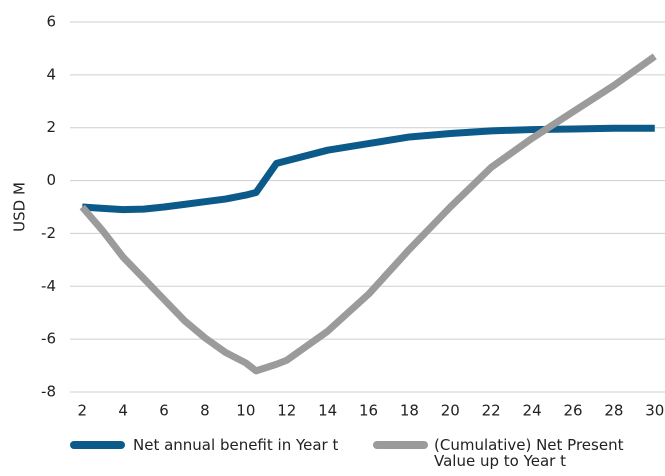  I want to click on x-tick-label: 30, so click(654, 411).